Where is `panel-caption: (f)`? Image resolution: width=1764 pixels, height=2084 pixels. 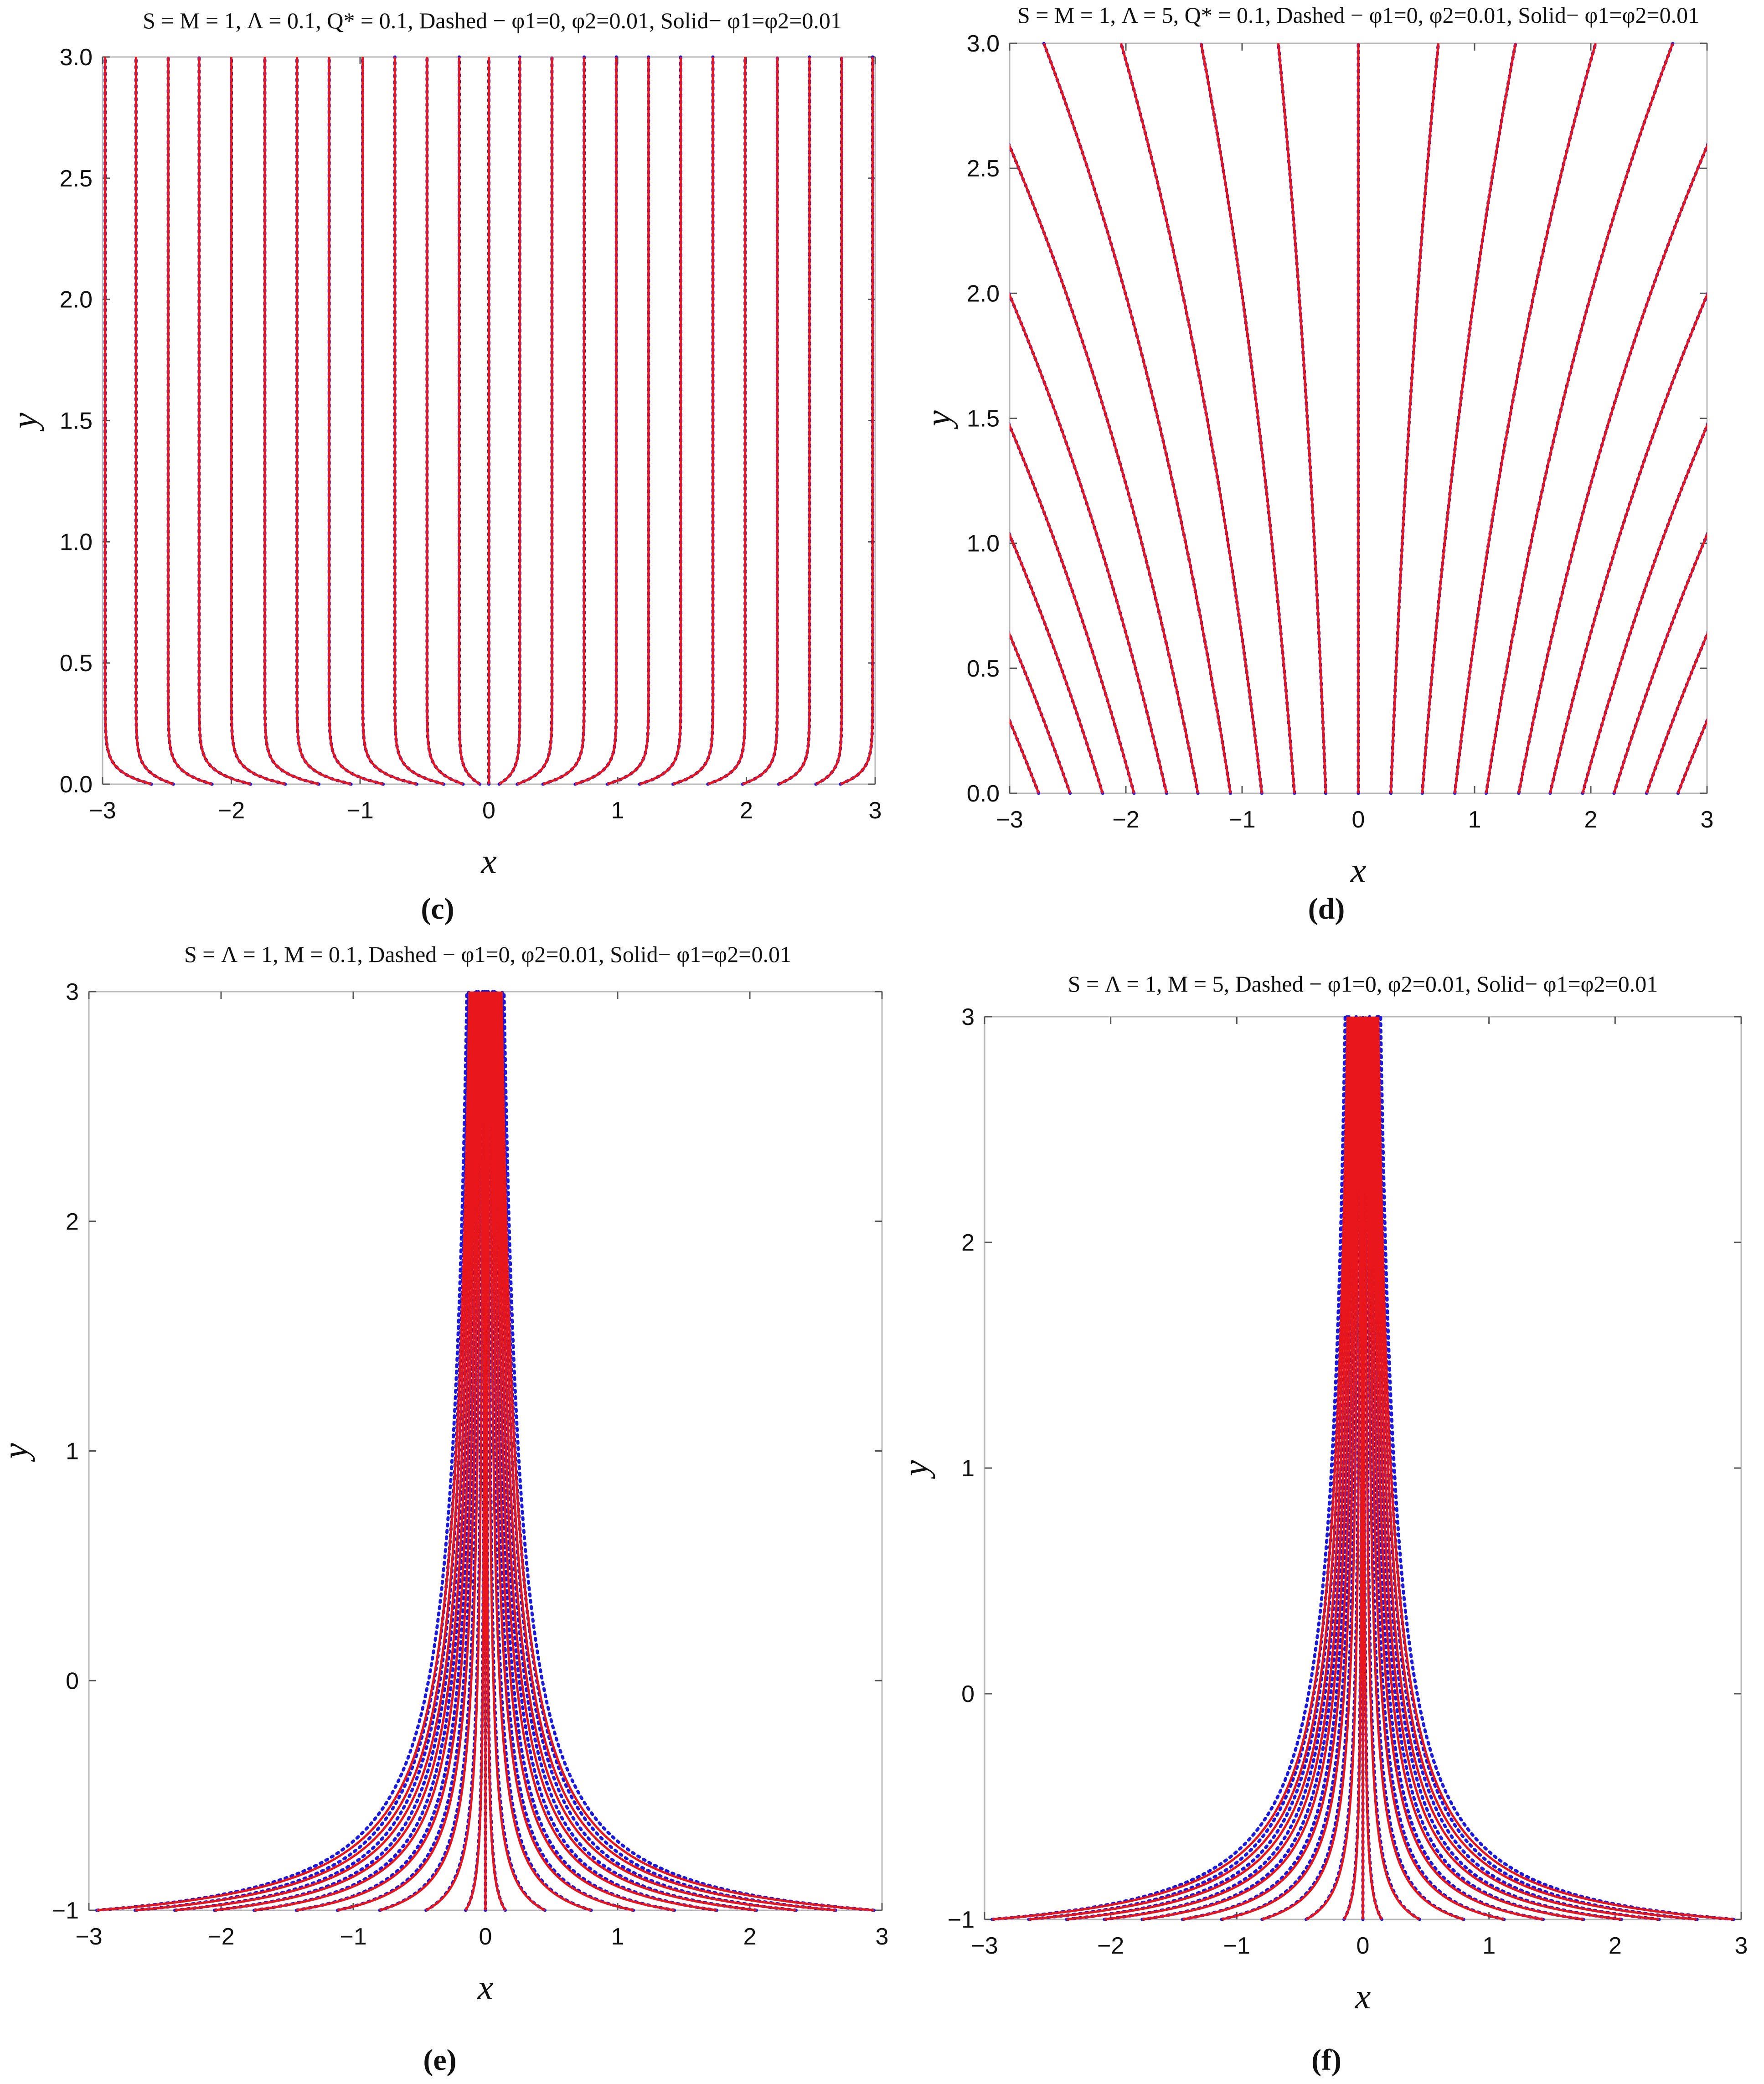
panel-caption: (f) is located at coordinates (1326, 2060).